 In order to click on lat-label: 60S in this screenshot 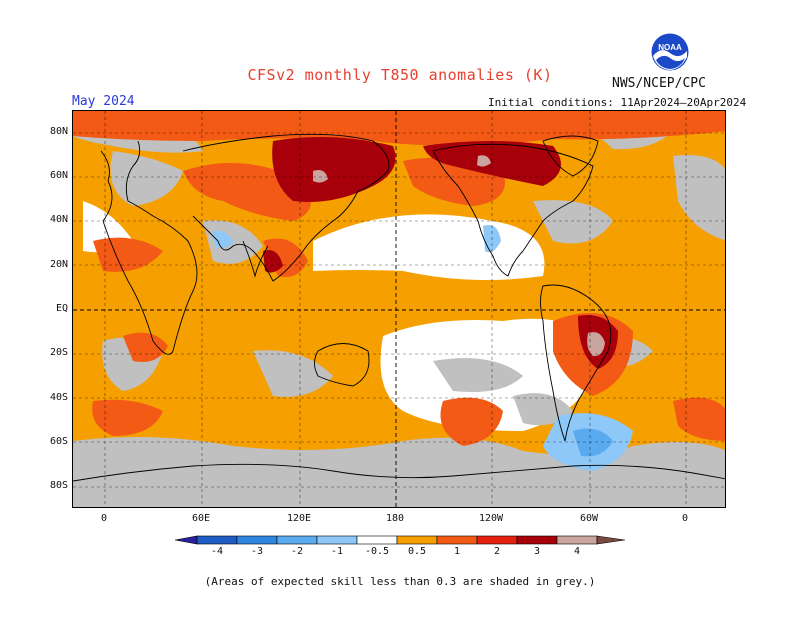, I will do `click(58, 441)`.